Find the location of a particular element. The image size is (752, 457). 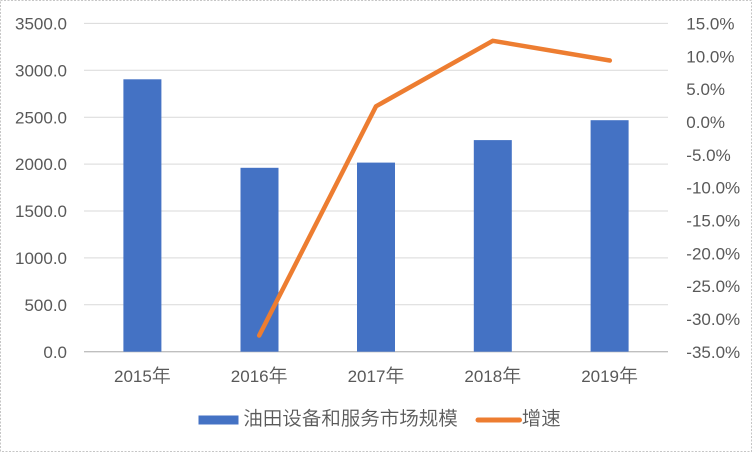

svg-text: 3500.0 is located at coordinates (41, 24).